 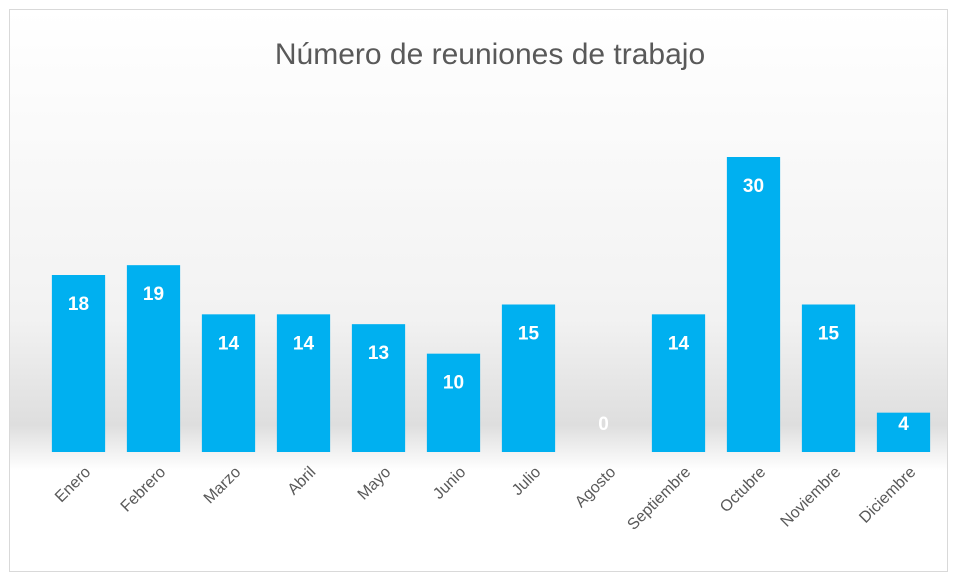 What do you see at coordinates (378, 353) in the screenshot?
I see `data-label: 13` at bounding box center [378, 353].